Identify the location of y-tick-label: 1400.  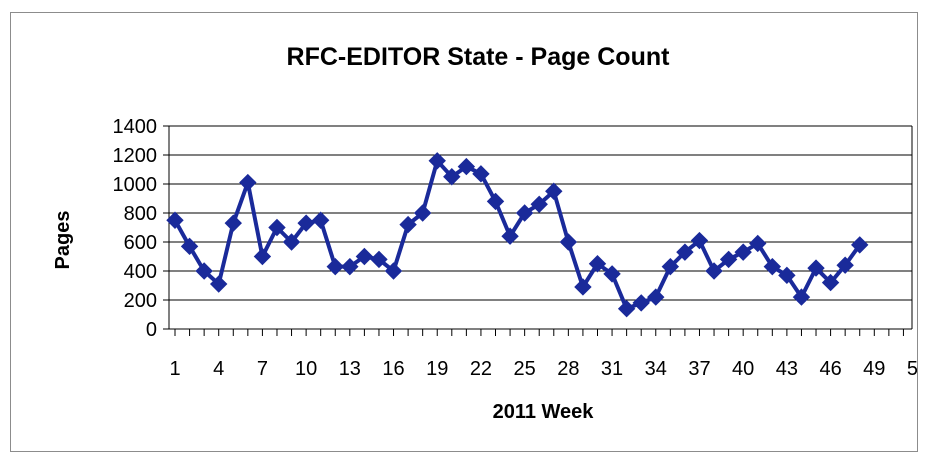
(135, 127).